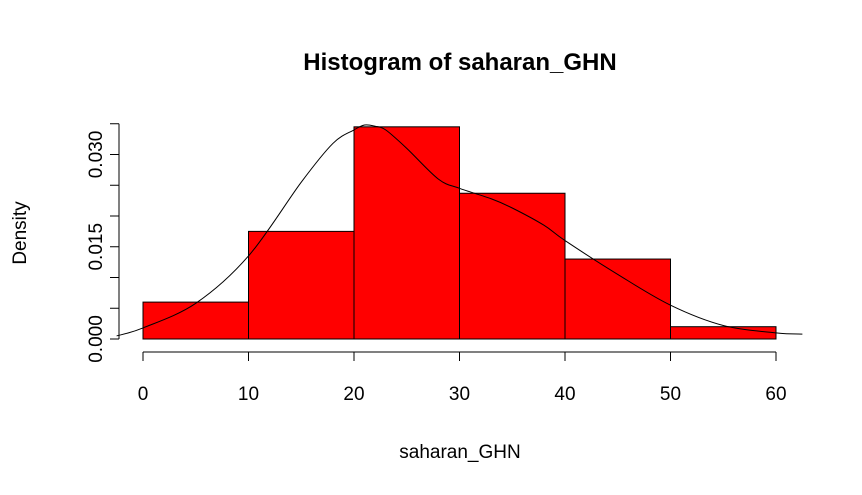 Image resolution: width=862 pixels, height=495 pixels. What do you see at coordinates (248, 394) in the screenshot?
I see `x-tick-label-1: 10` at bounding box center [248, 394].